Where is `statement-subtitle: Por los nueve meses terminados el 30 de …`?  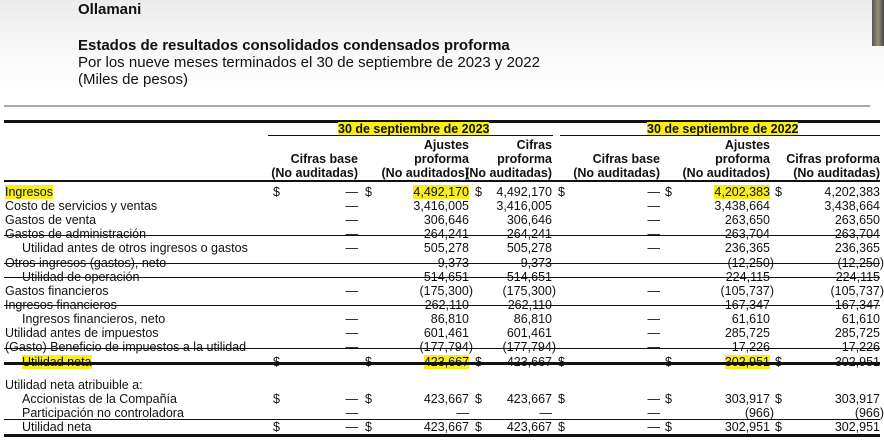 statement-subtitle: Por los nueve meses terminados el 30 de … is located at coordinates (309, 62).